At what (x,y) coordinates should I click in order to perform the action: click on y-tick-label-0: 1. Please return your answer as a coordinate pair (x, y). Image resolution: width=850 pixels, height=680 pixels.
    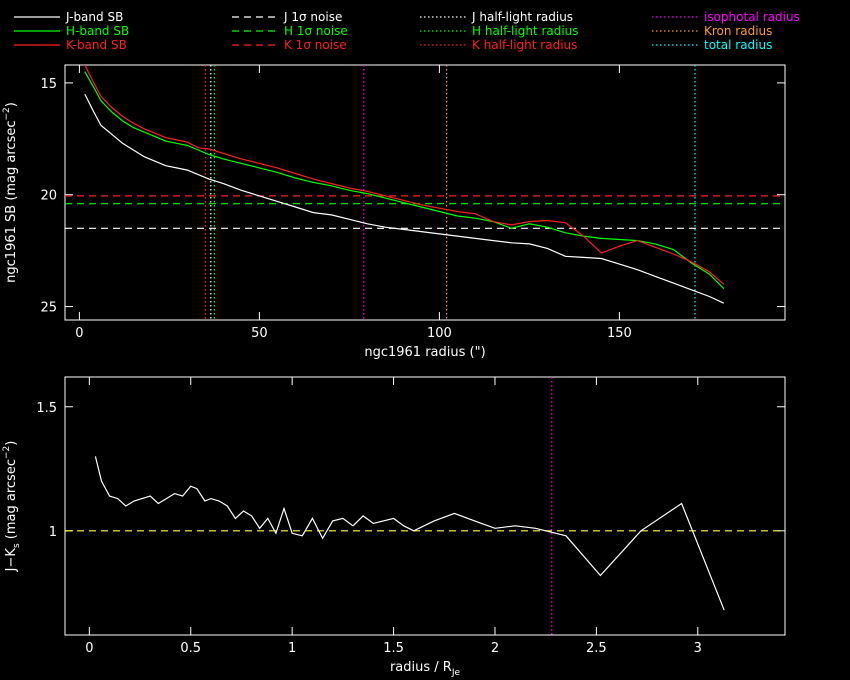
    Looking at the image, I should click on (53, 532).